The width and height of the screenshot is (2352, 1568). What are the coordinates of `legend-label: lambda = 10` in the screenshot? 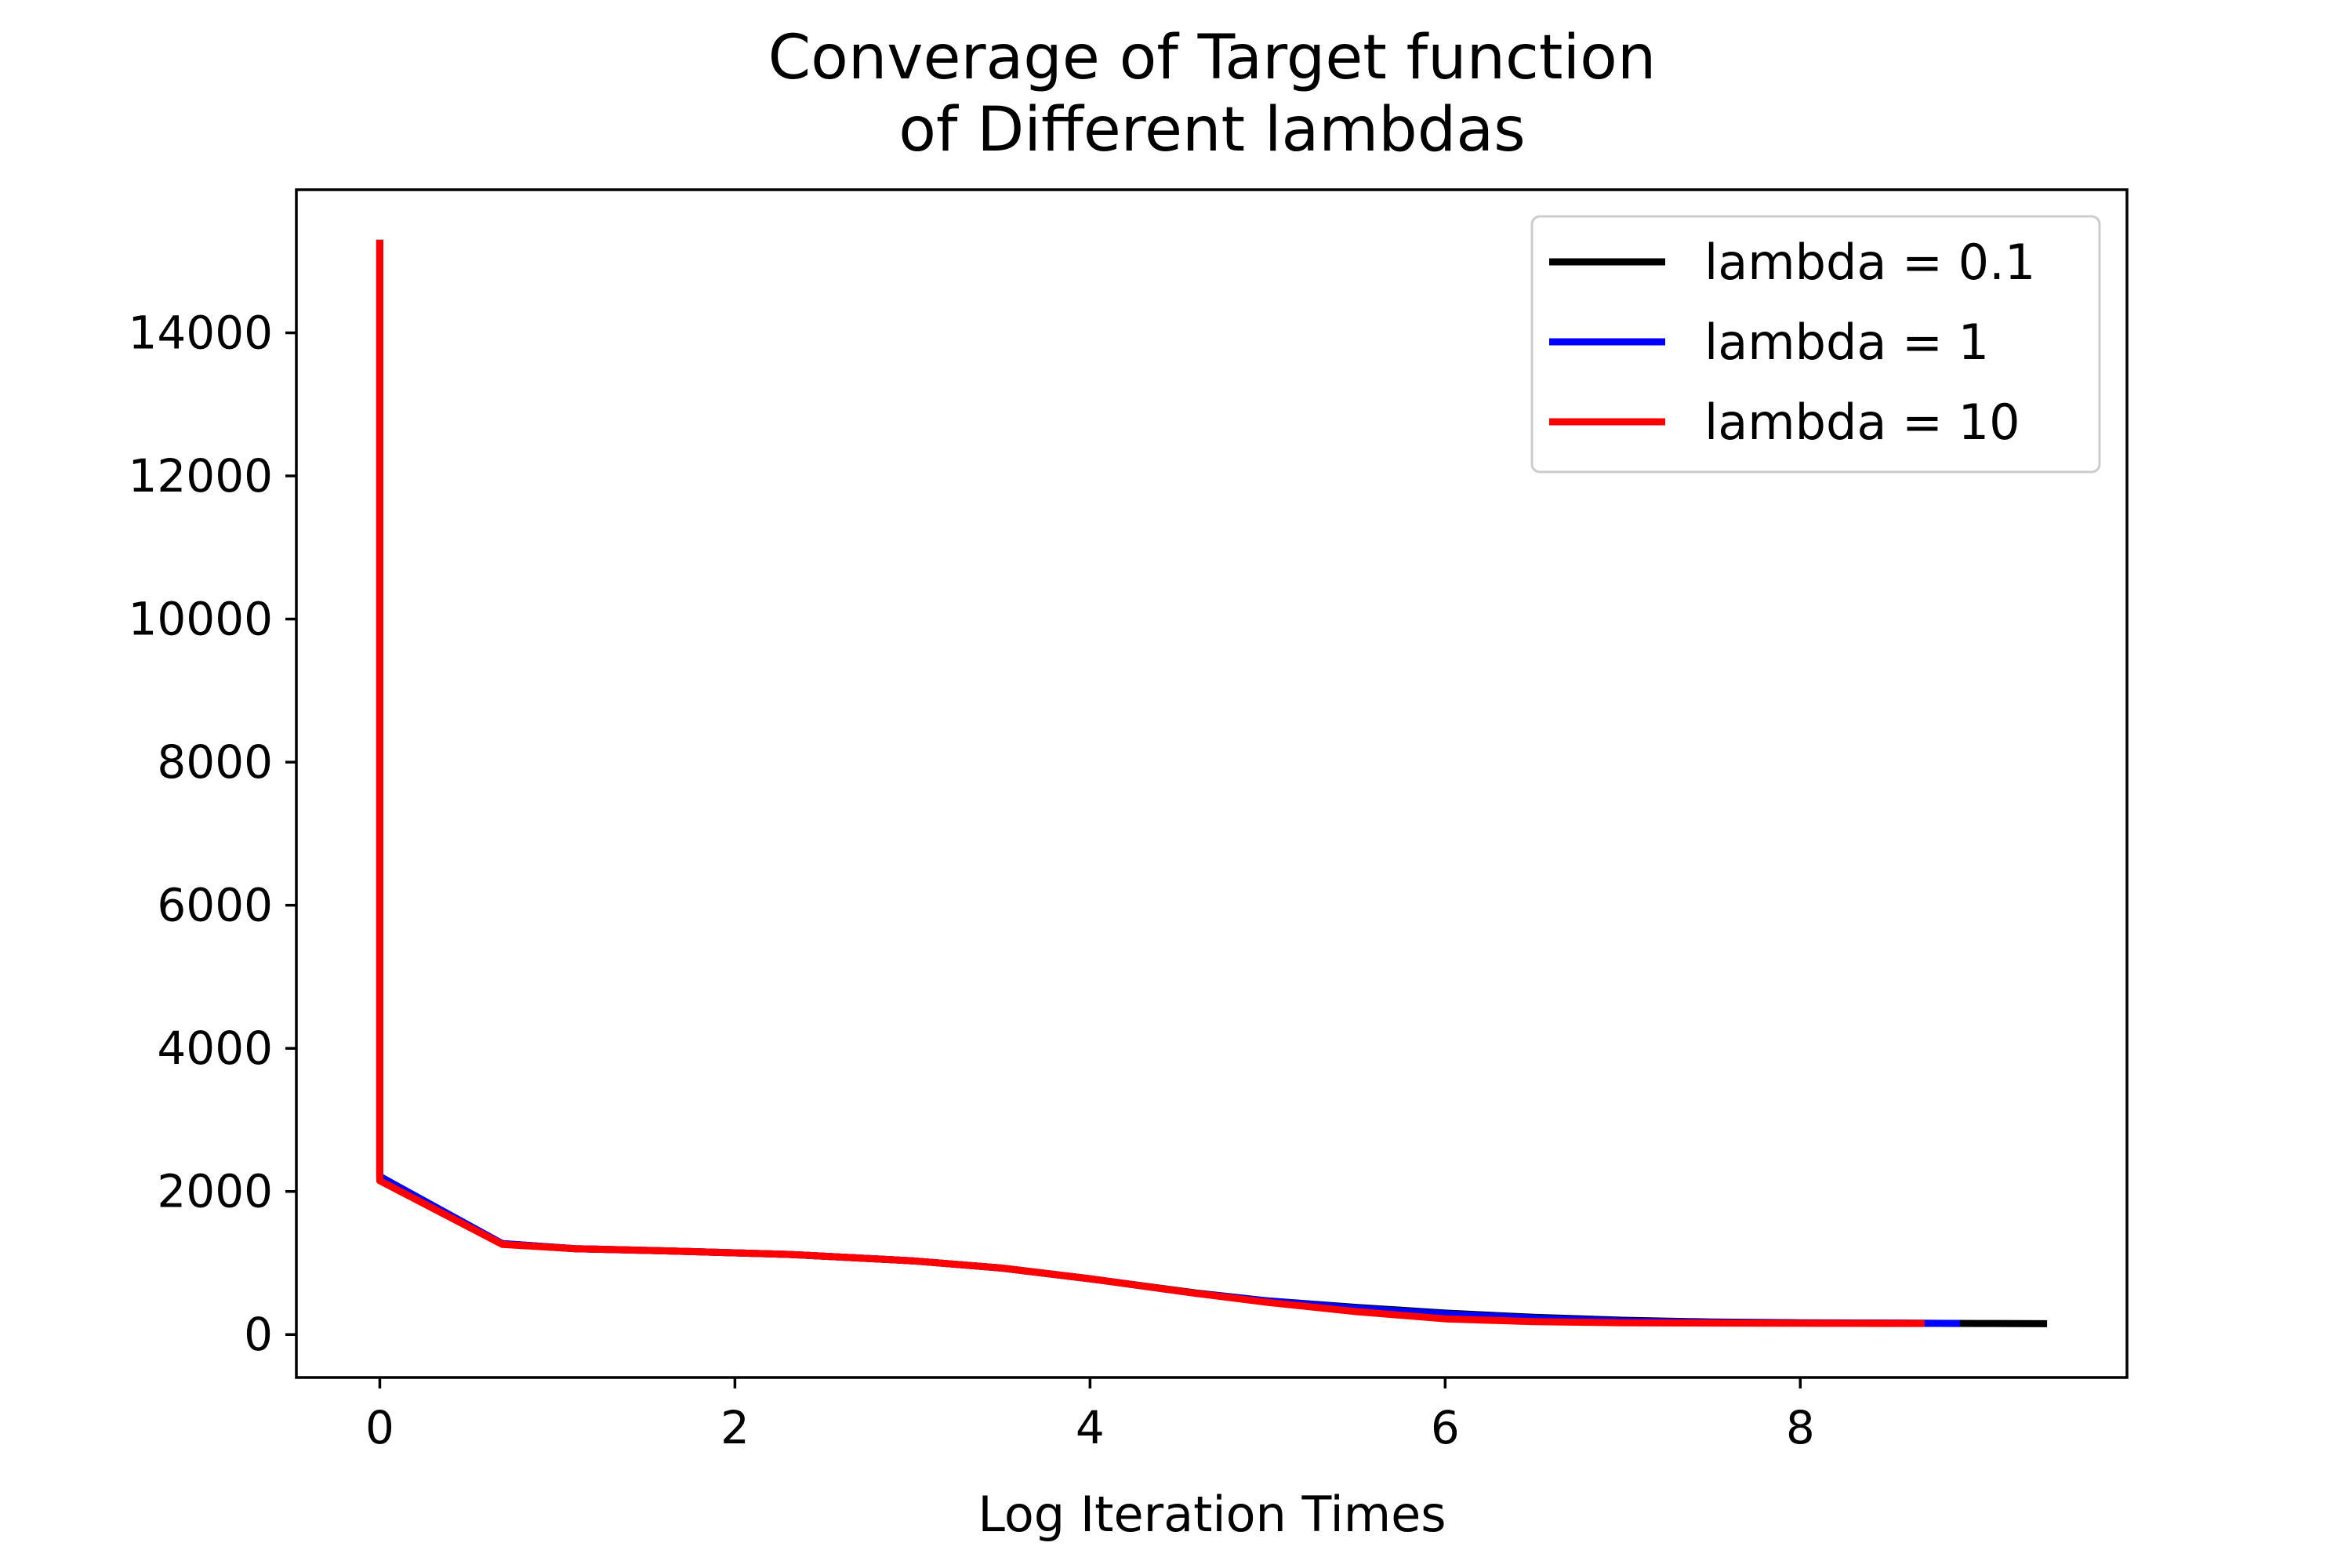 It's located at (1862, 422).